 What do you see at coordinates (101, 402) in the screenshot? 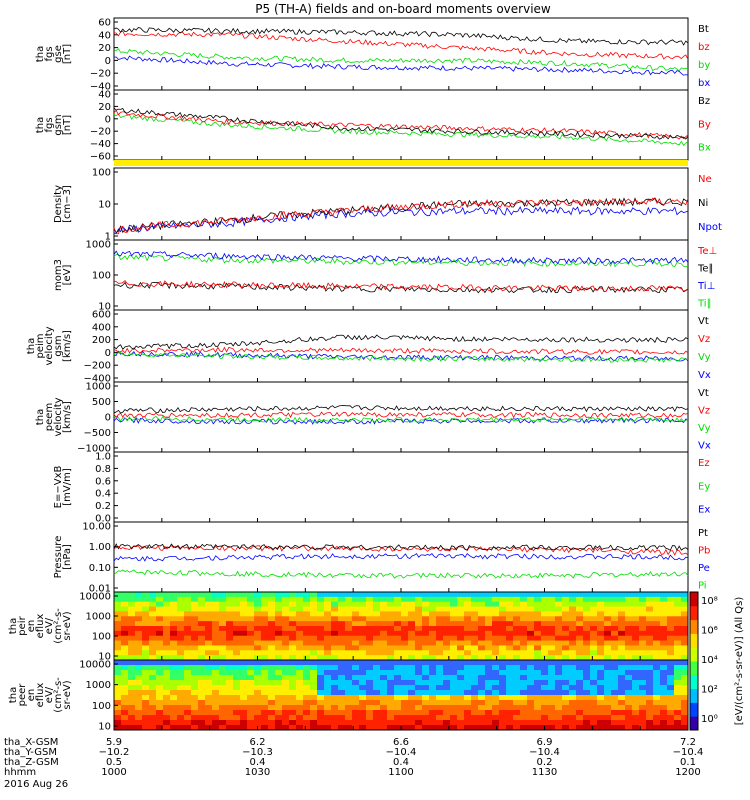
I see `y-tick-label: 500` at bounding box center [101, 402].